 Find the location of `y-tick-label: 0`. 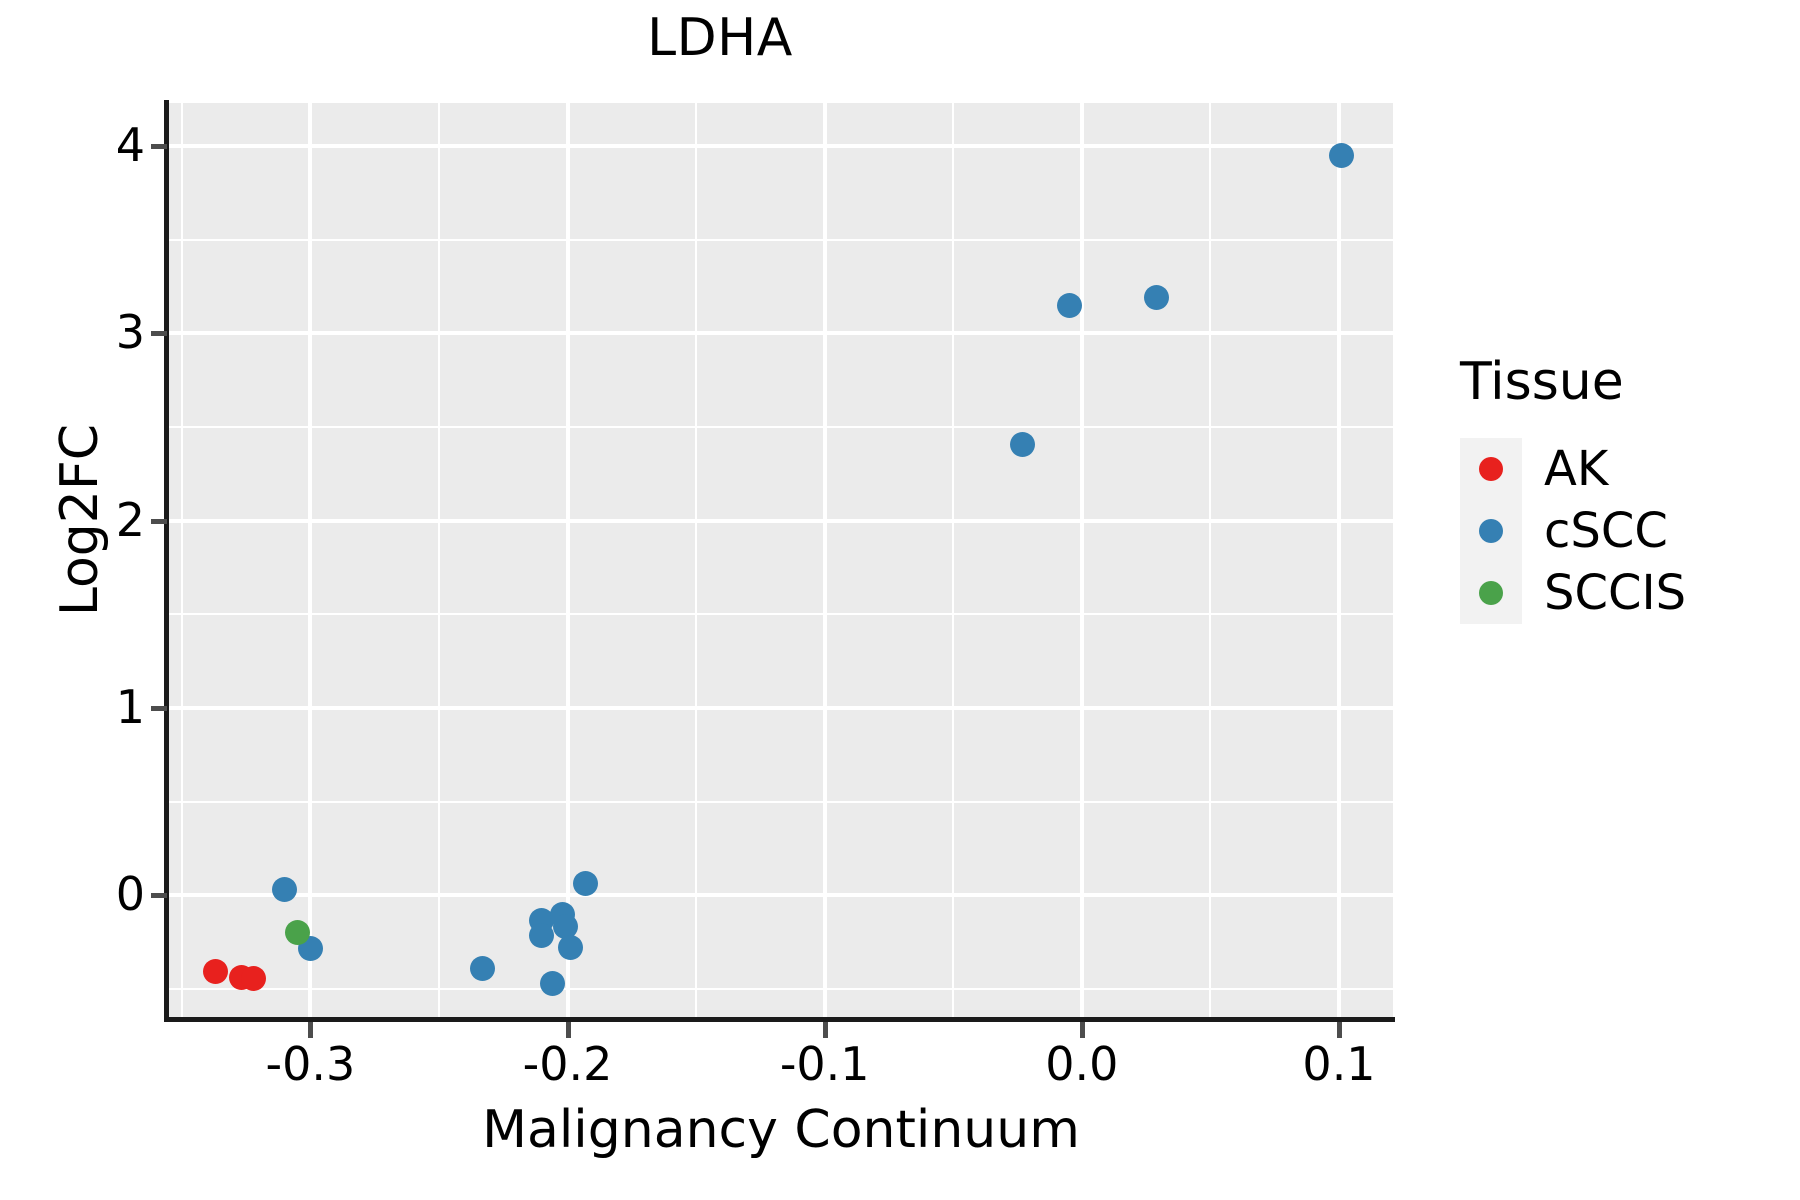

y-tick-label: 0 is located at coordinates (130, 894).